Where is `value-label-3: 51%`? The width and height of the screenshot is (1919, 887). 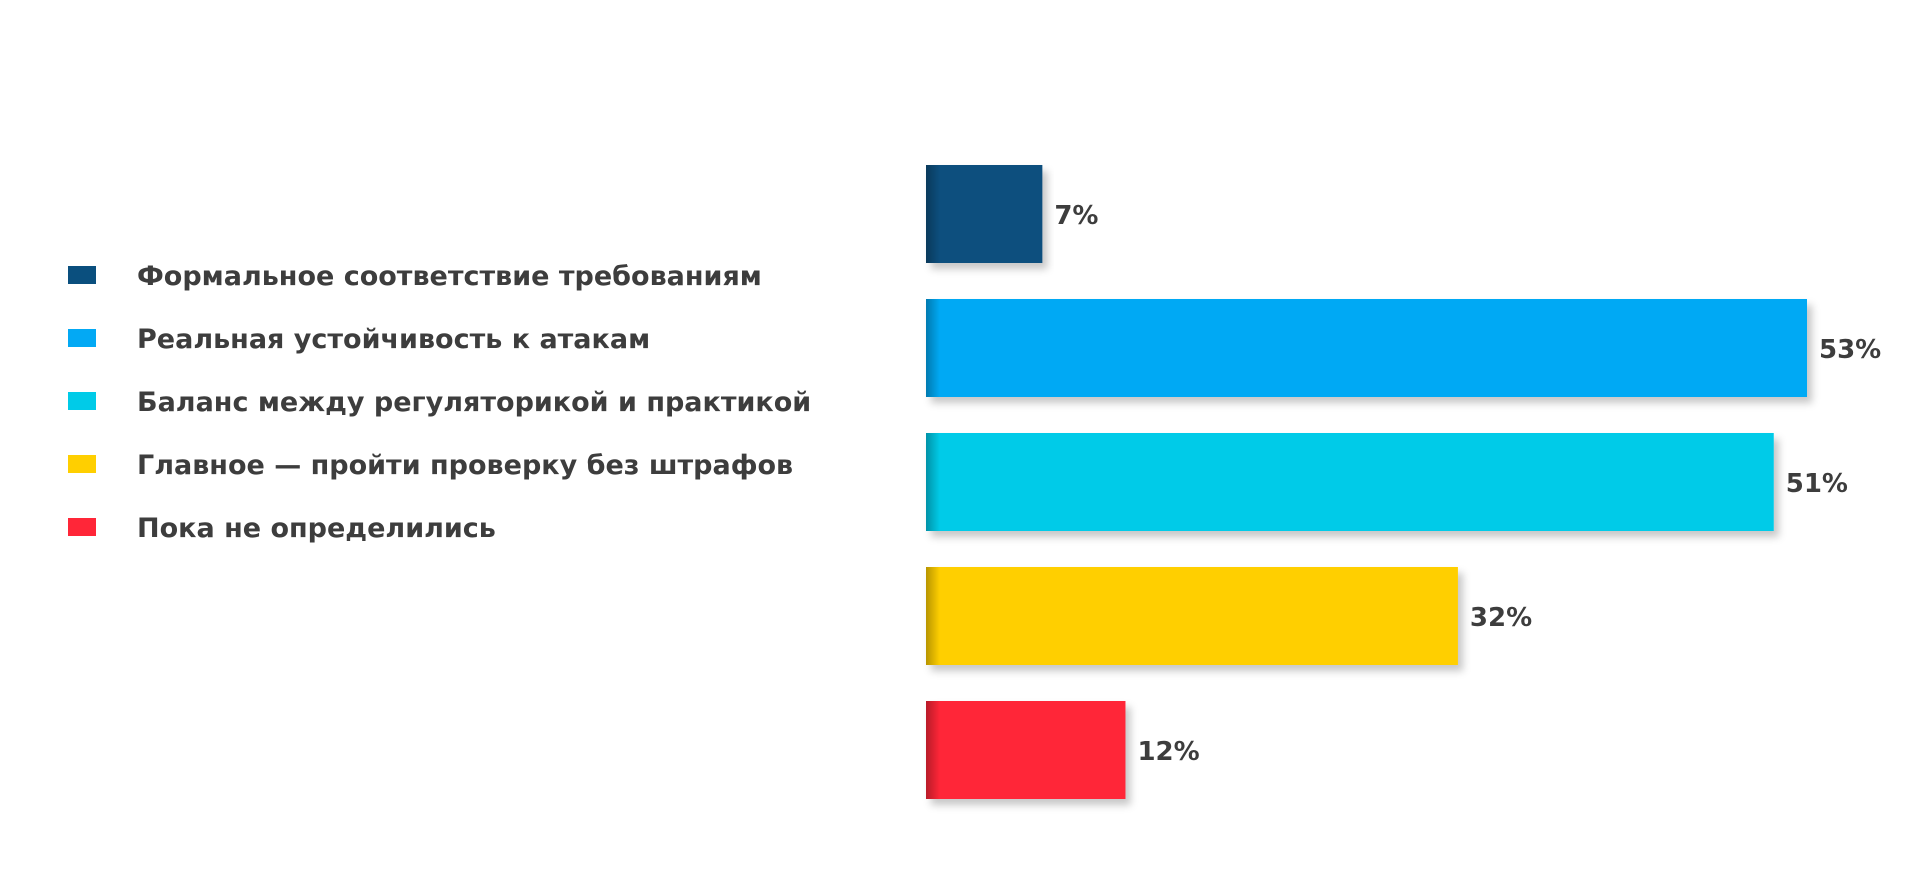
value-label-3: 51% is located at coordinates (1817, 484).